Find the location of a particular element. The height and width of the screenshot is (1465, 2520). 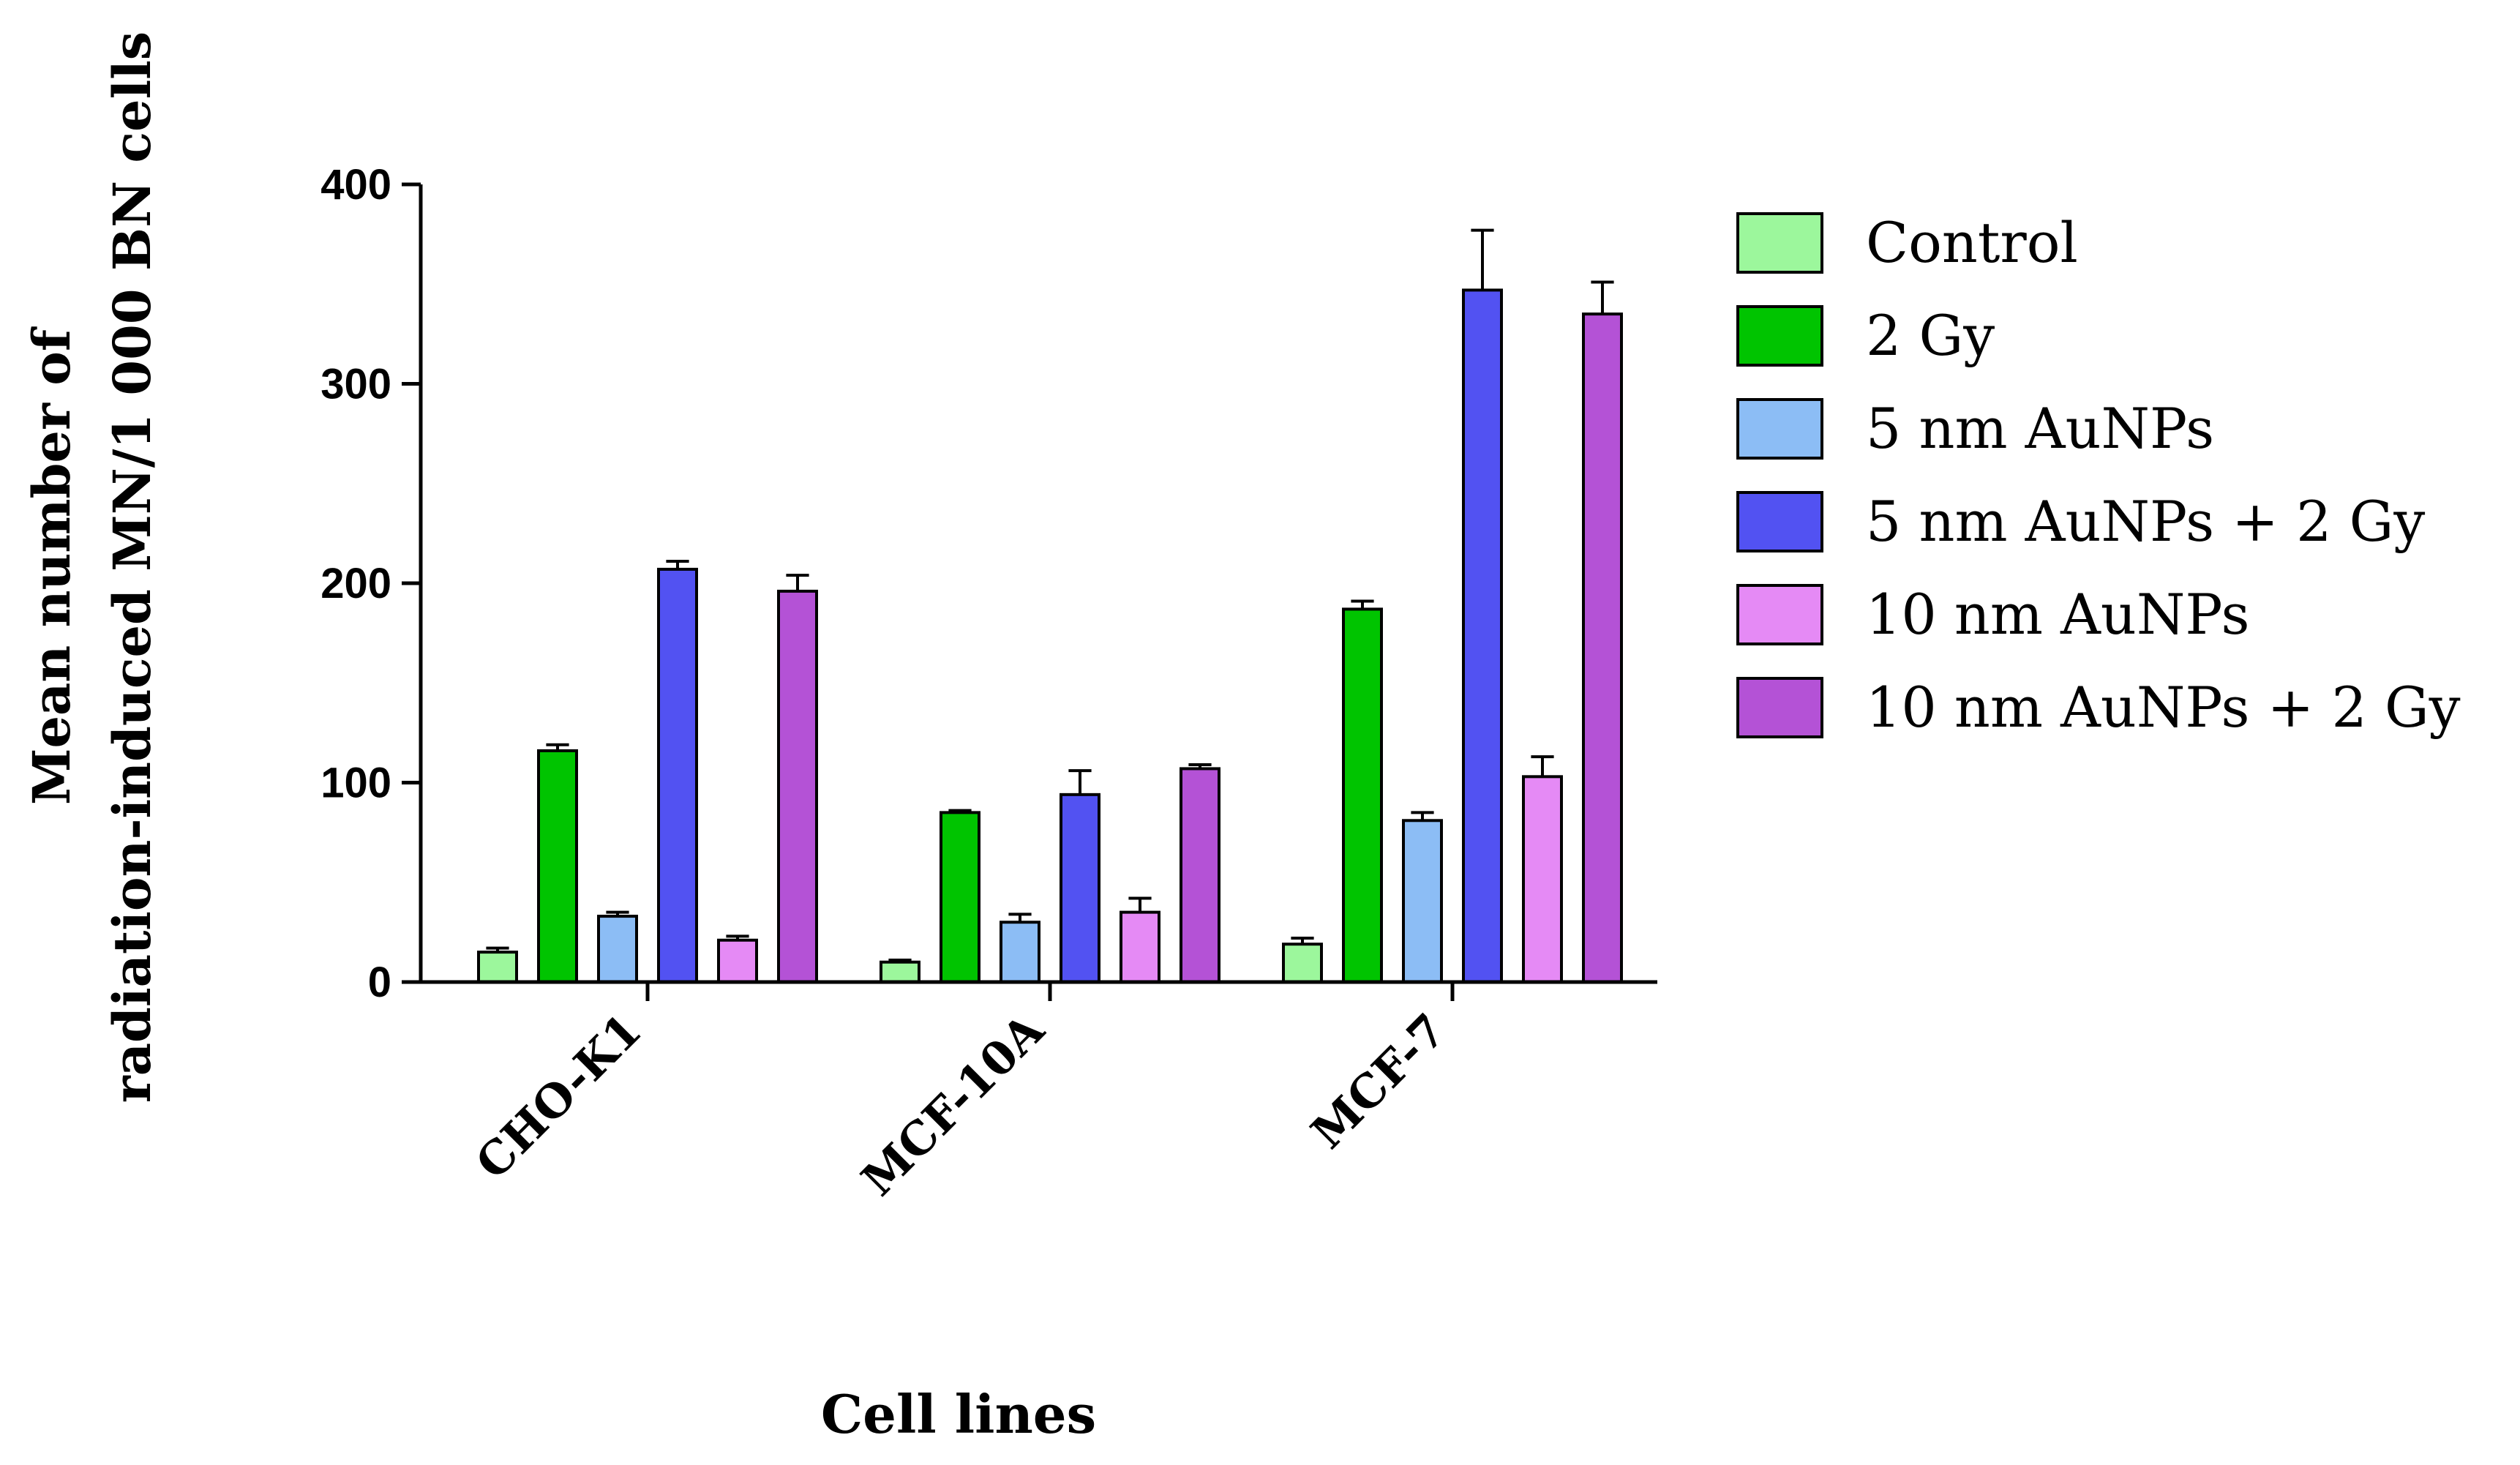

bar-mcf-7-10-nm-aunps-2-gy is located at coordinates (1602, 648).